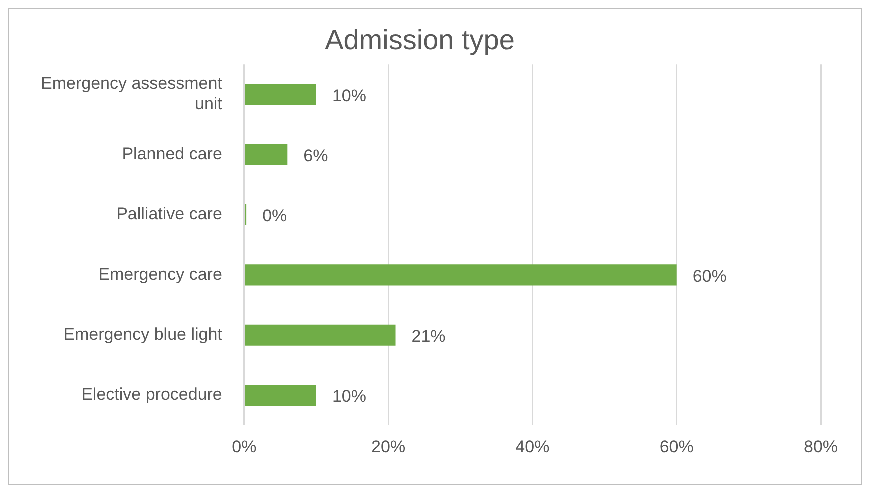 The height and width of the screenshot is (493, 870). Describe the element at coordinates (172, 154) in the screenshot. I see `y-tick-label: Planned care` at that location.